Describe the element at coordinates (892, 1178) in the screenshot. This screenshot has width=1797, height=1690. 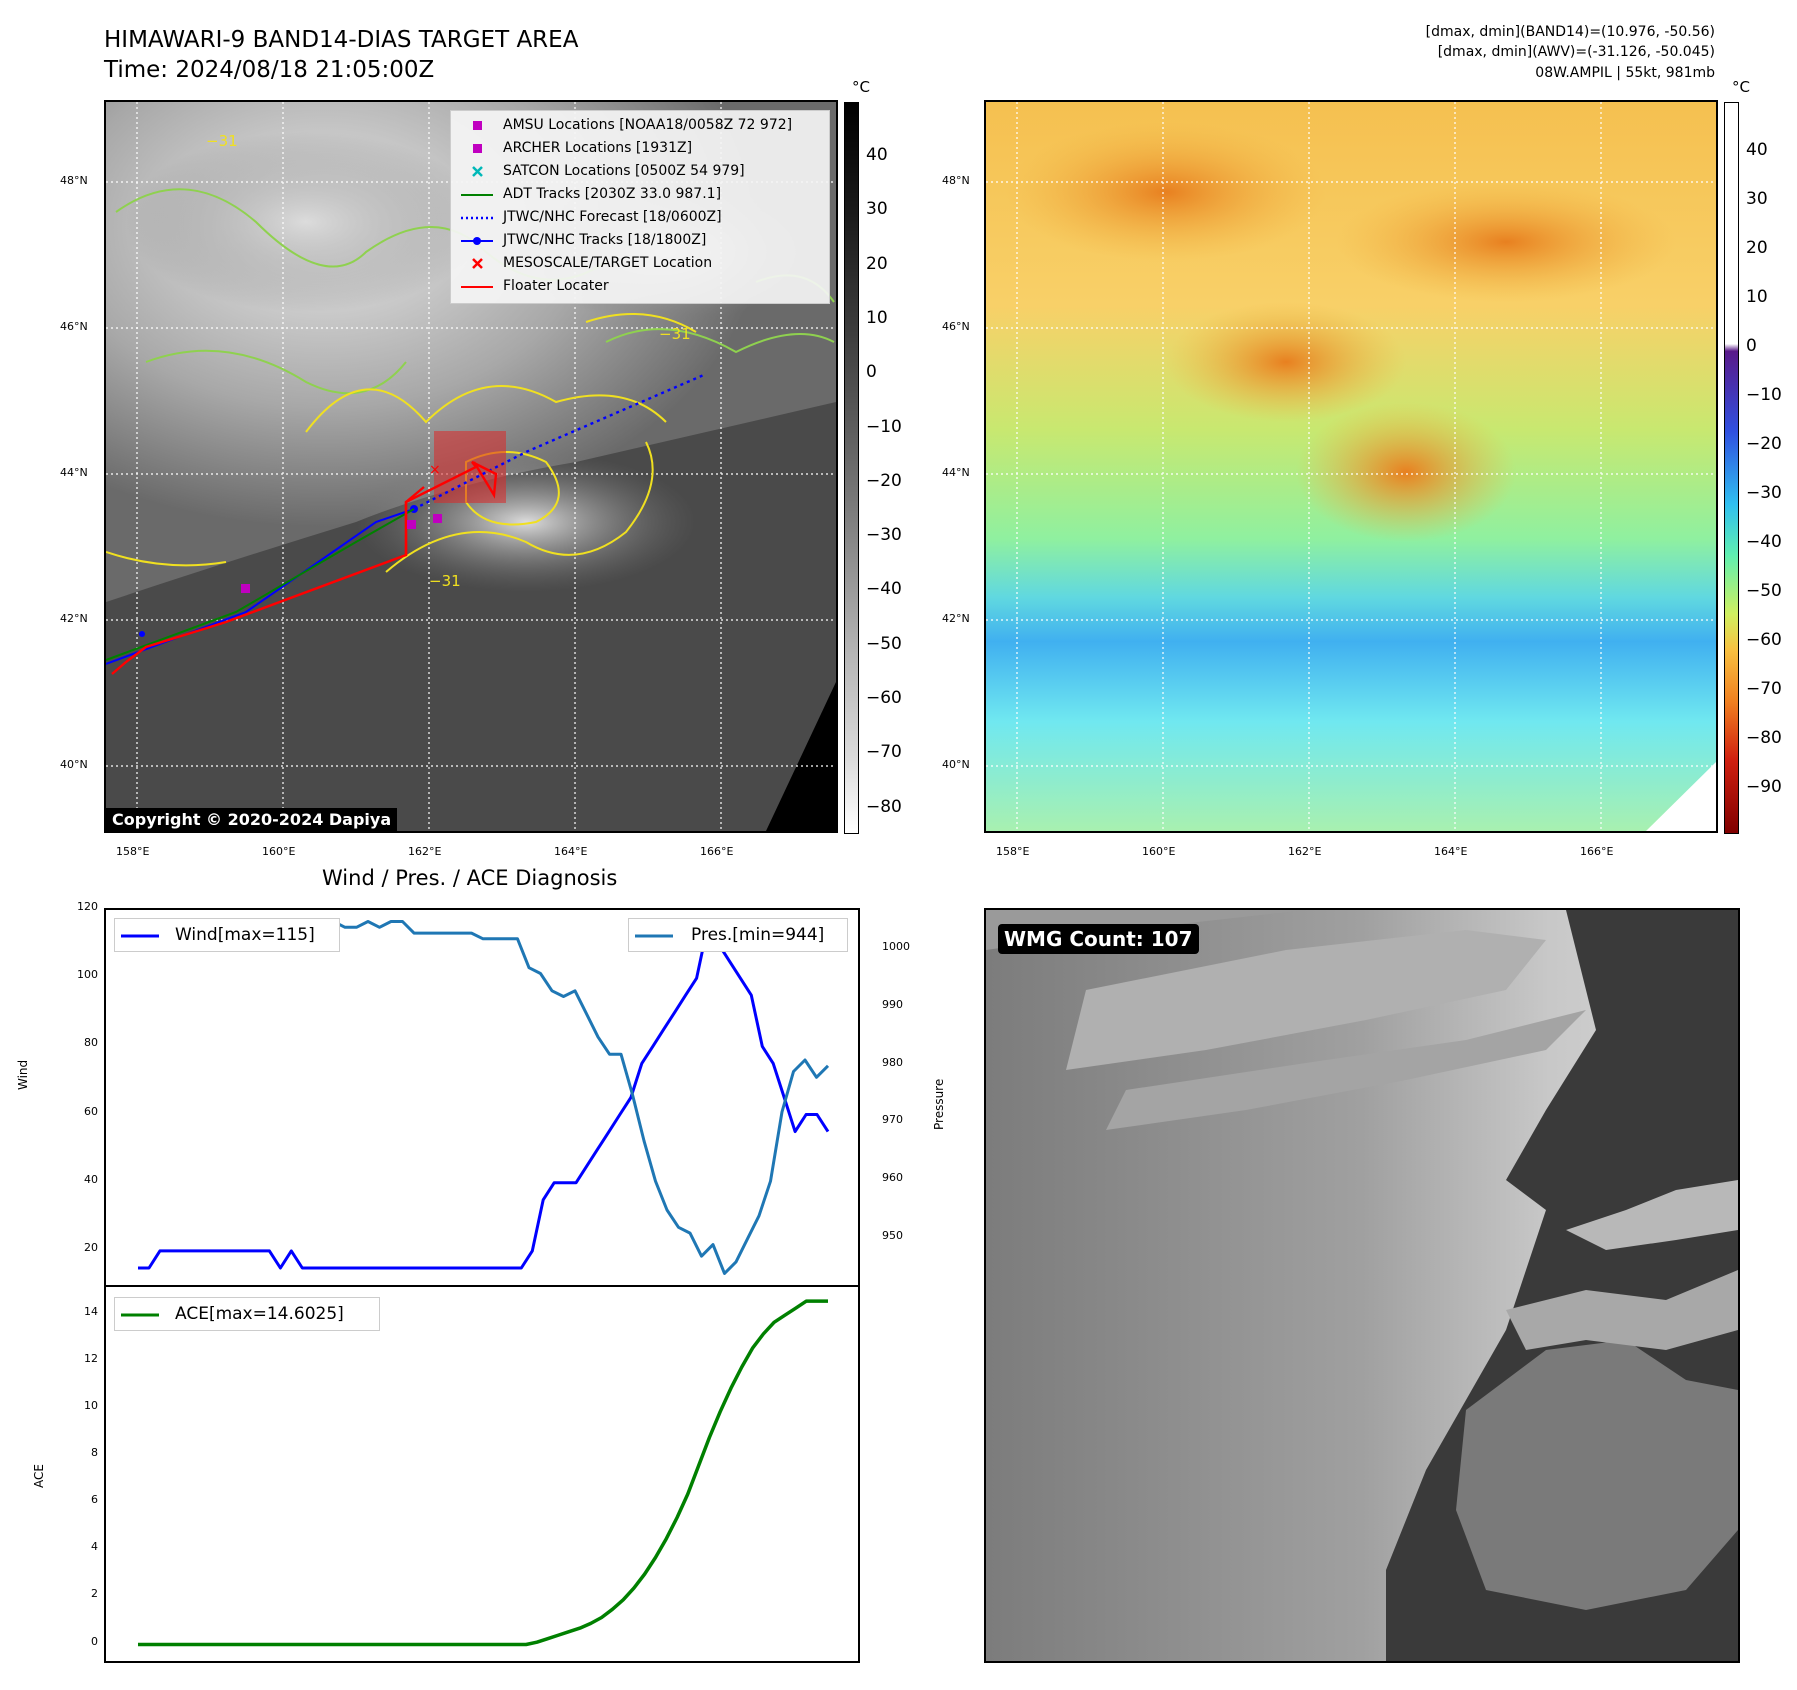
I see `pressure-tick-label: 960` at that location.